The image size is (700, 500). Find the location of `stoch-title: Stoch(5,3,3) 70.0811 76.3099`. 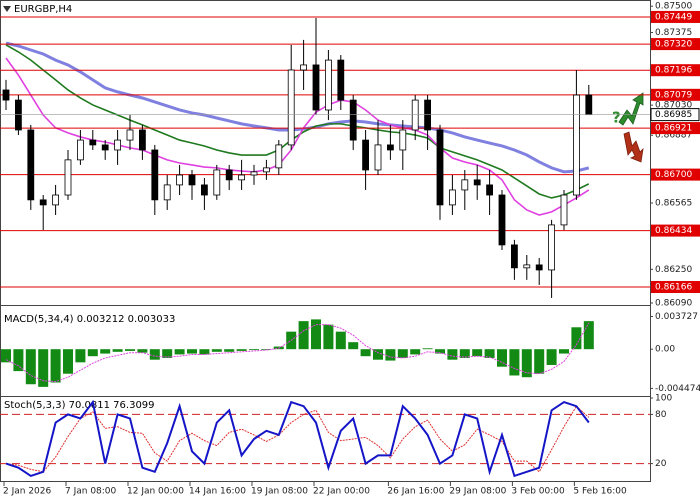

stoch-title: Stoch(5,3,3) 70.0811 76.3099 is located at coordinates (79, 405).